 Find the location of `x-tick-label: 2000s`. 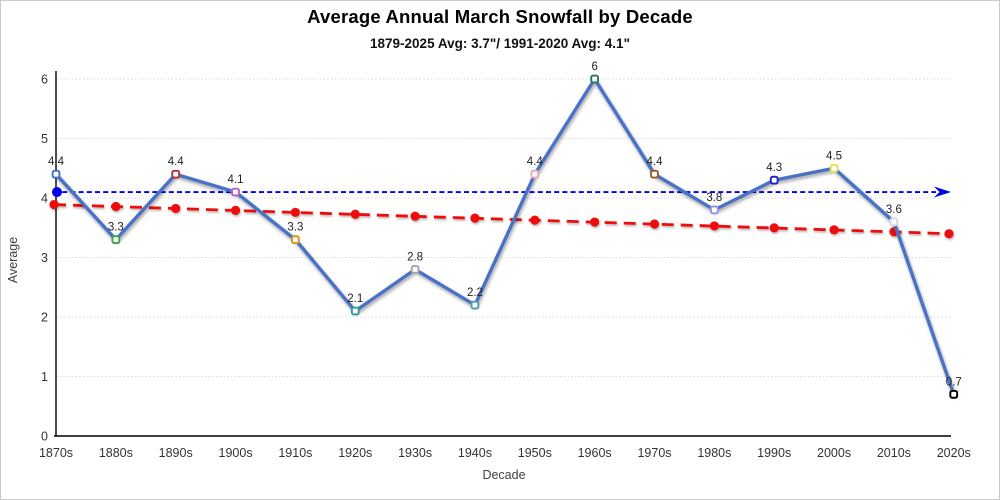

x-tick-label: 2000s is located at coordinates (834, 453).